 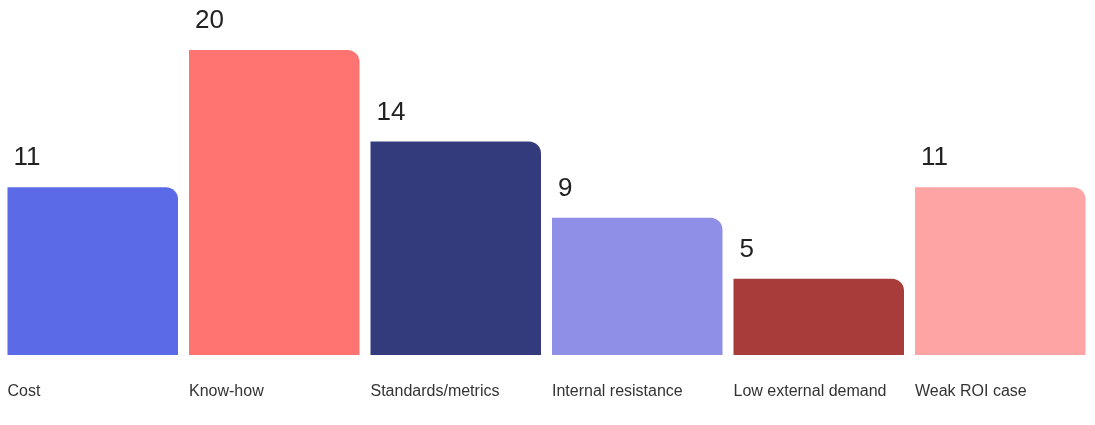 I want to click on data-label: 20, so click(x=209, y=19).